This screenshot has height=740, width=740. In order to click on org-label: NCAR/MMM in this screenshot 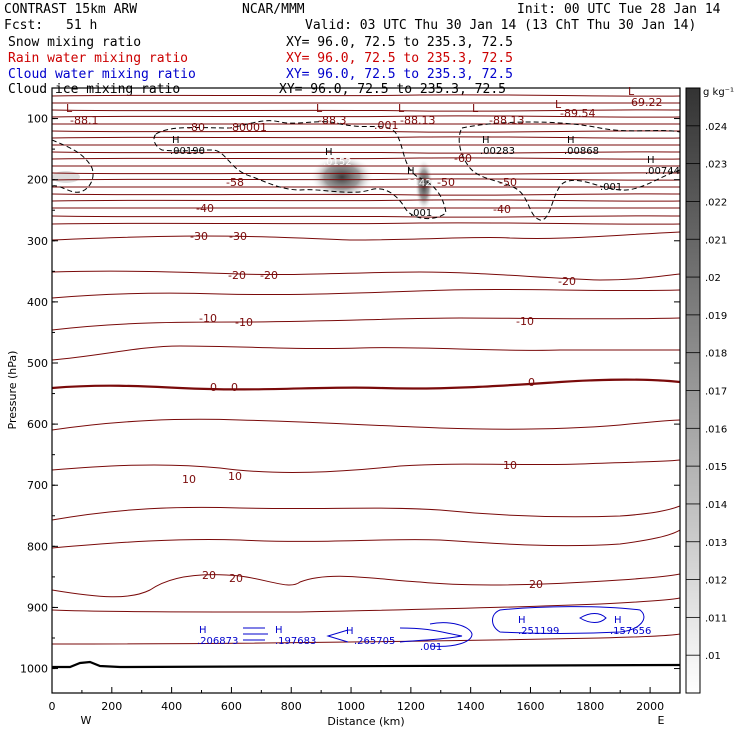, I will do `click(273, 9)`.